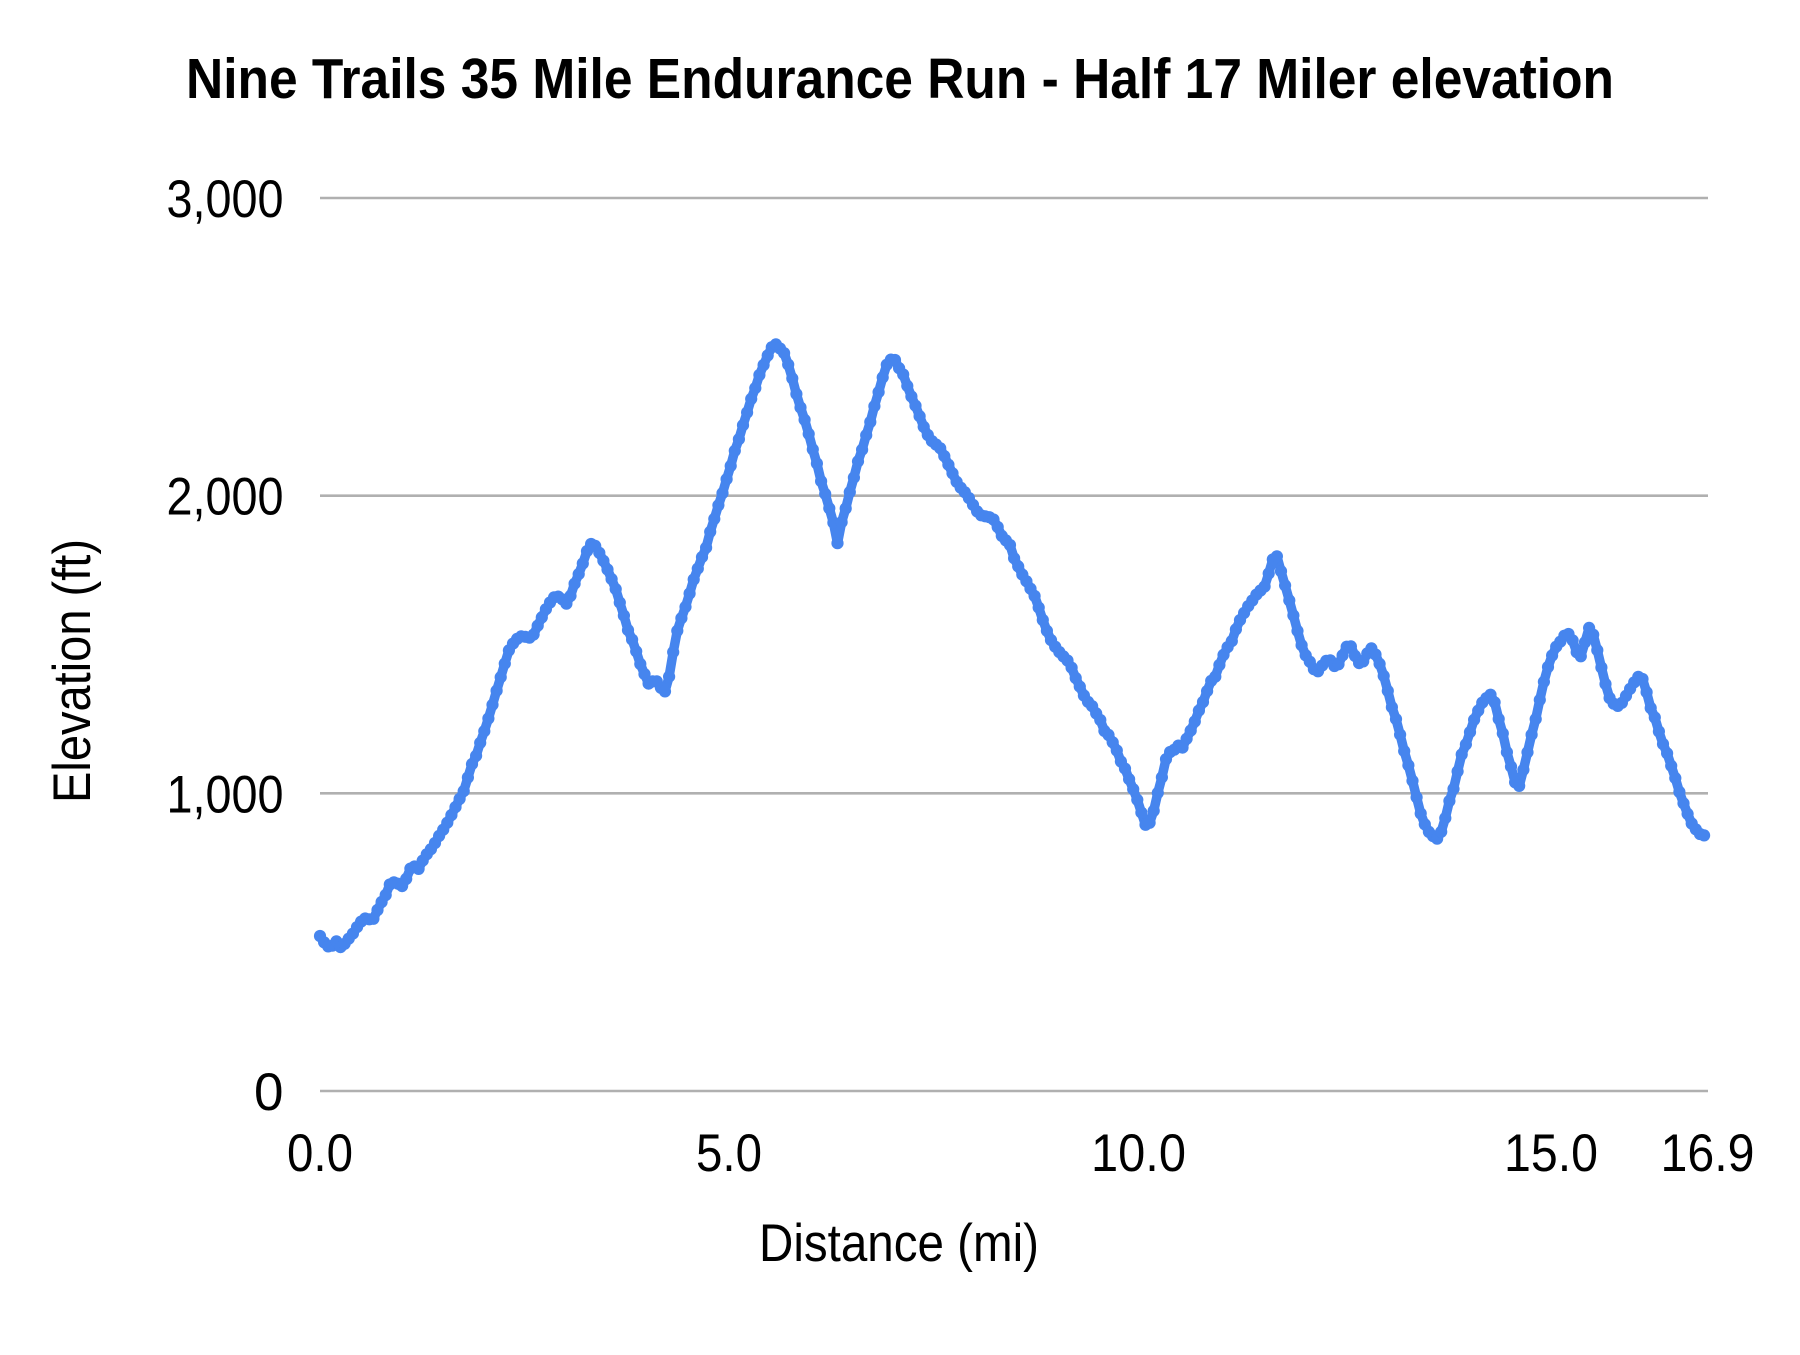  Describe the element at coordinates (268, 1092) in the screenshot. I see `svg-text: 0` at that location.